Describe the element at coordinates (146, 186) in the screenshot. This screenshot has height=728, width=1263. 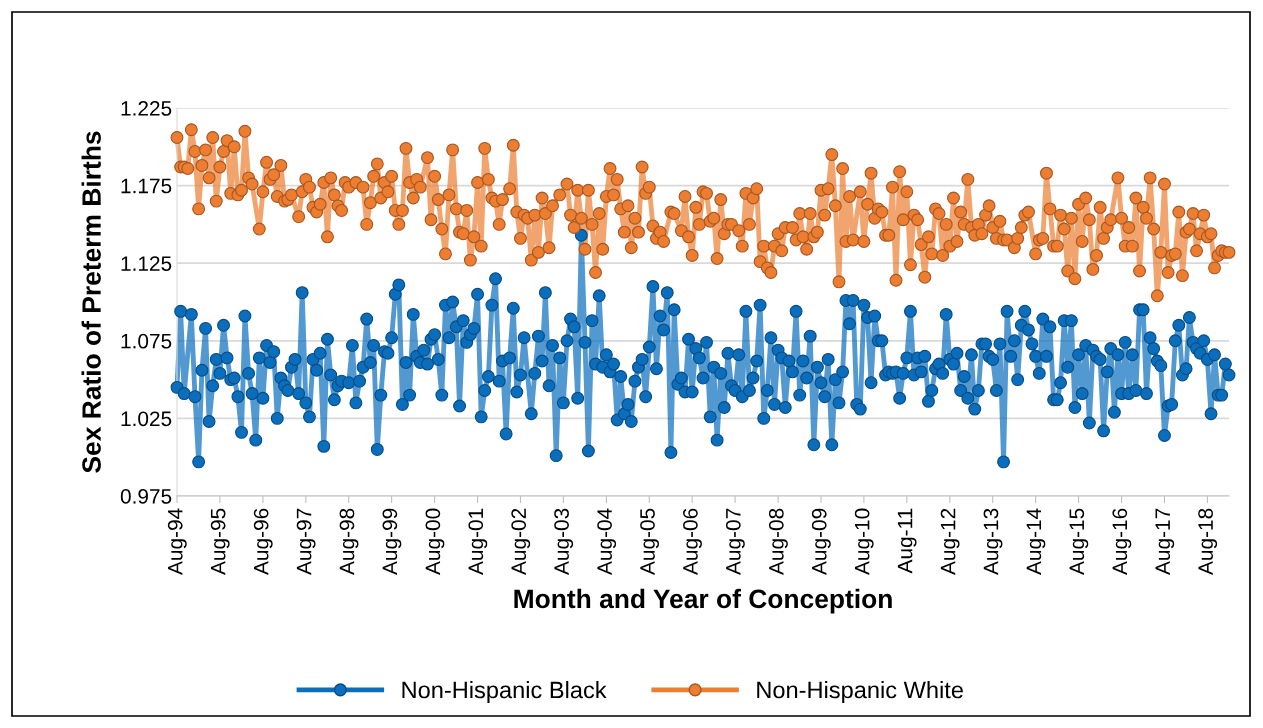
I see `y-tick-label: 1.175` at that location.